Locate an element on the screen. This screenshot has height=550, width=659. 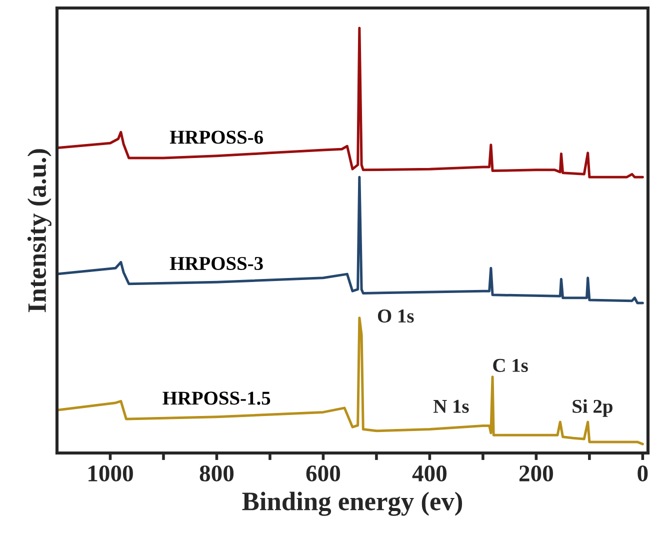
annotation: C 1s is located at coordinates (510, 365).